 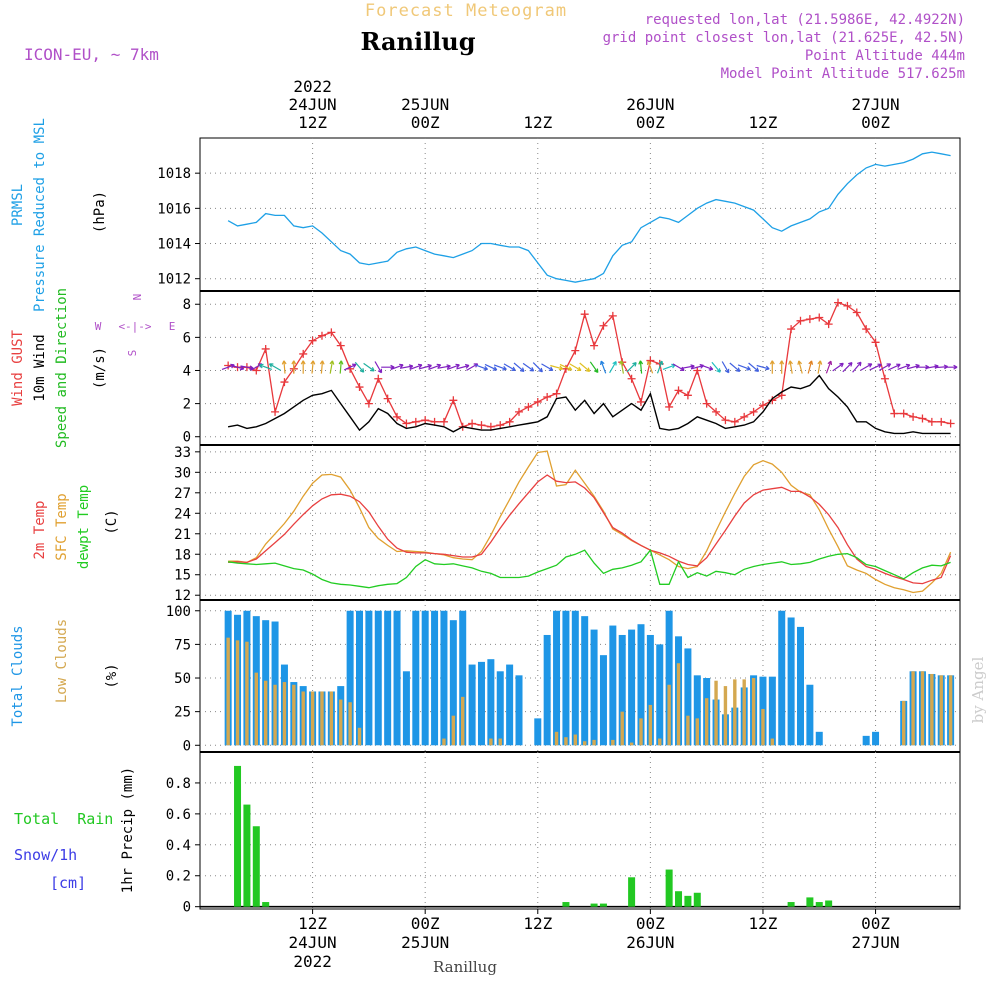 I want to click on compass-arrows: <-|->, so click(x=134, y=326).